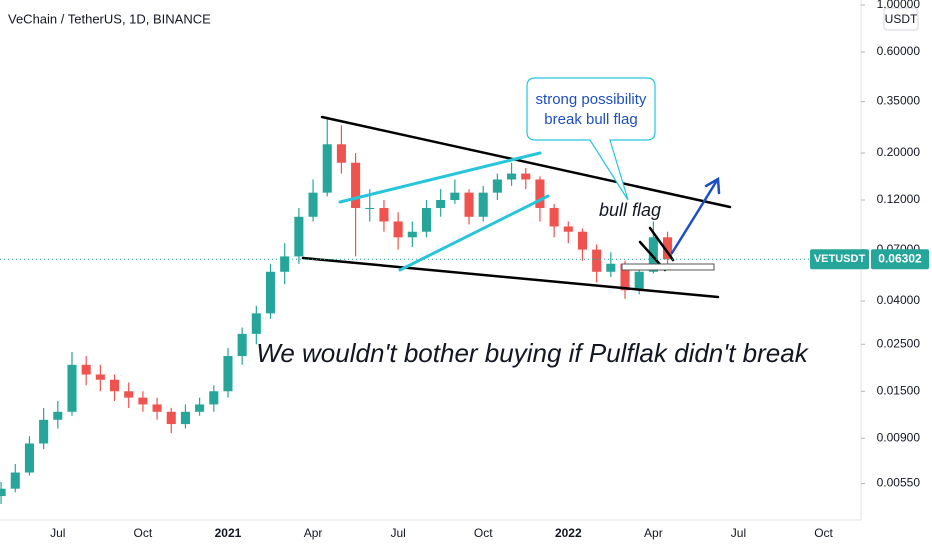 The height and width of the screenshot is (550, 932). Describe the element at coordinates (899, 51) in the screenshot. I see `y-tick-label: 0.60000` at that location.